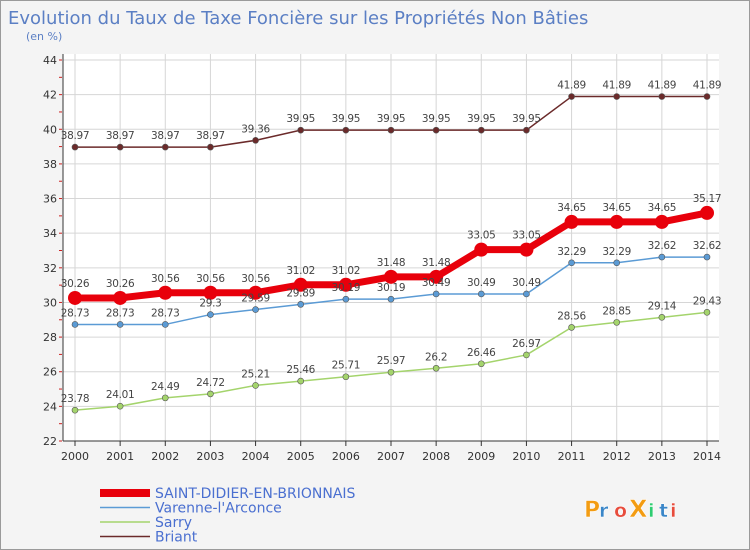  What do you see at coordinates (526, 344) in the screenshot?
I see `data-label: 26.97` at bounding box center [526, 344].